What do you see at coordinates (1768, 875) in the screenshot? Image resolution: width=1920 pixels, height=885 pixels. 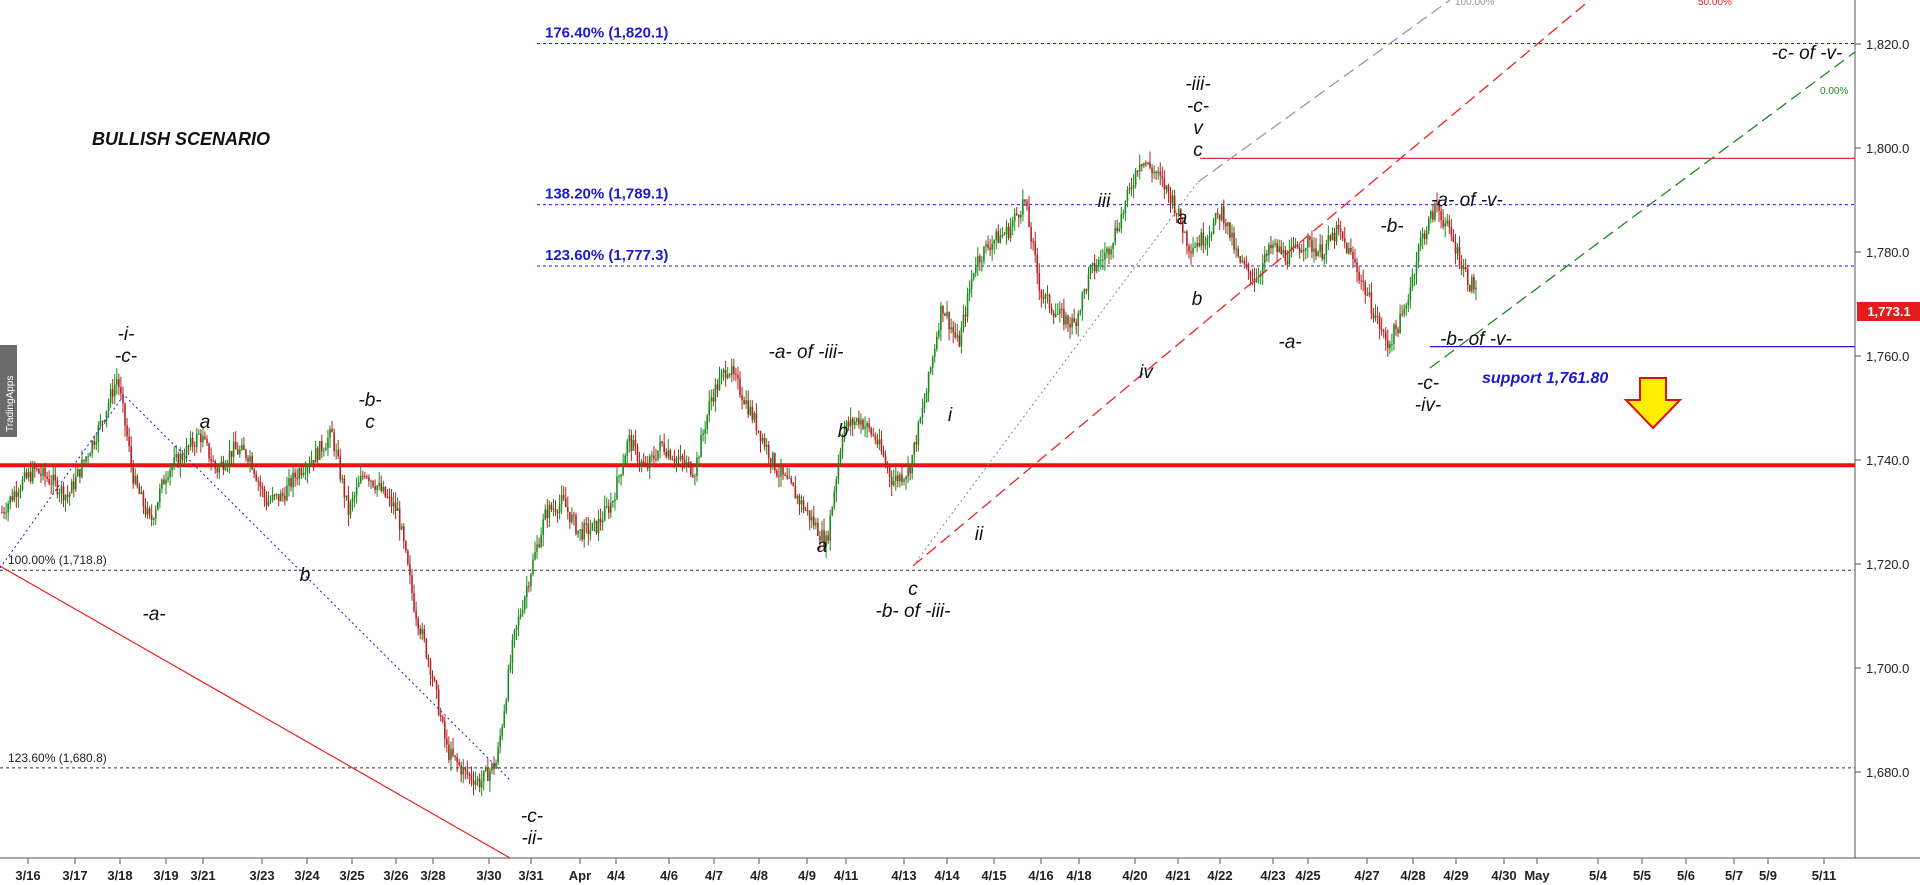 I see `x-tick-label: 5/9` at bounding box center [1768, 875].